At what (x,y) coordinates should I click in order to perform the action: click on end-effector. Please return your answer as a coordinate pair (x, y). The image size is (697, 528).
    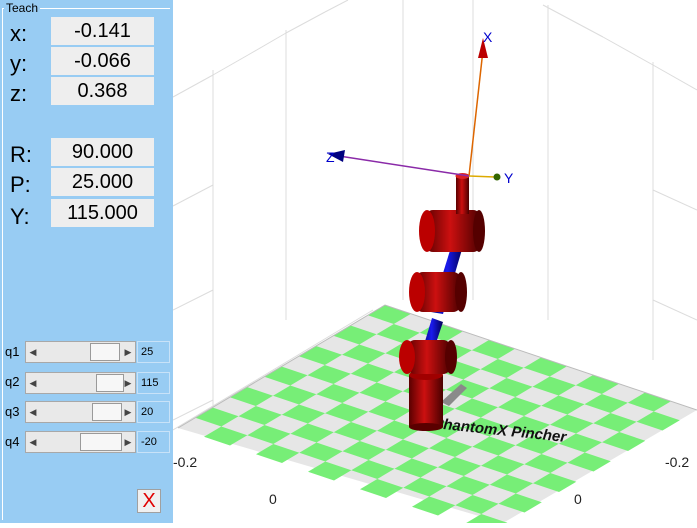
    Looking at the image, I should click on (462, 193).